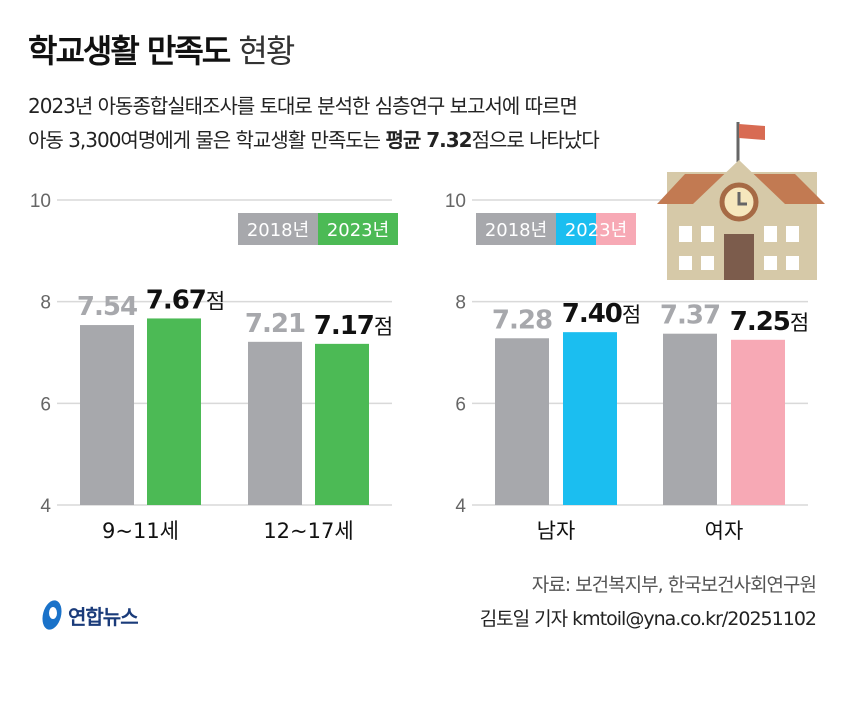  What do you see at coordinates (522, 320) in the screenshot?
I see `value-label-2018: 7.28` at bounding box center [522, 320].